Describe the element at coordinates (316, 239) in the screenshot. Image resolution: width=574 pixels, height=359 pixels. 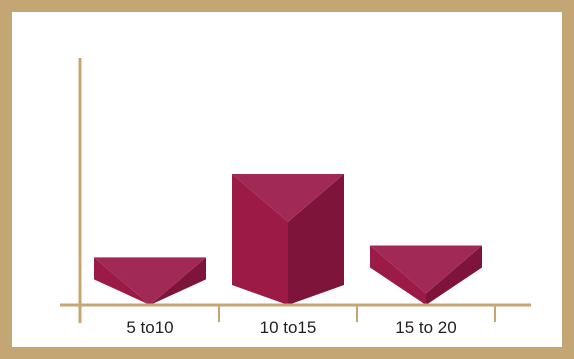
I see `bar-2-side-face` at that location.